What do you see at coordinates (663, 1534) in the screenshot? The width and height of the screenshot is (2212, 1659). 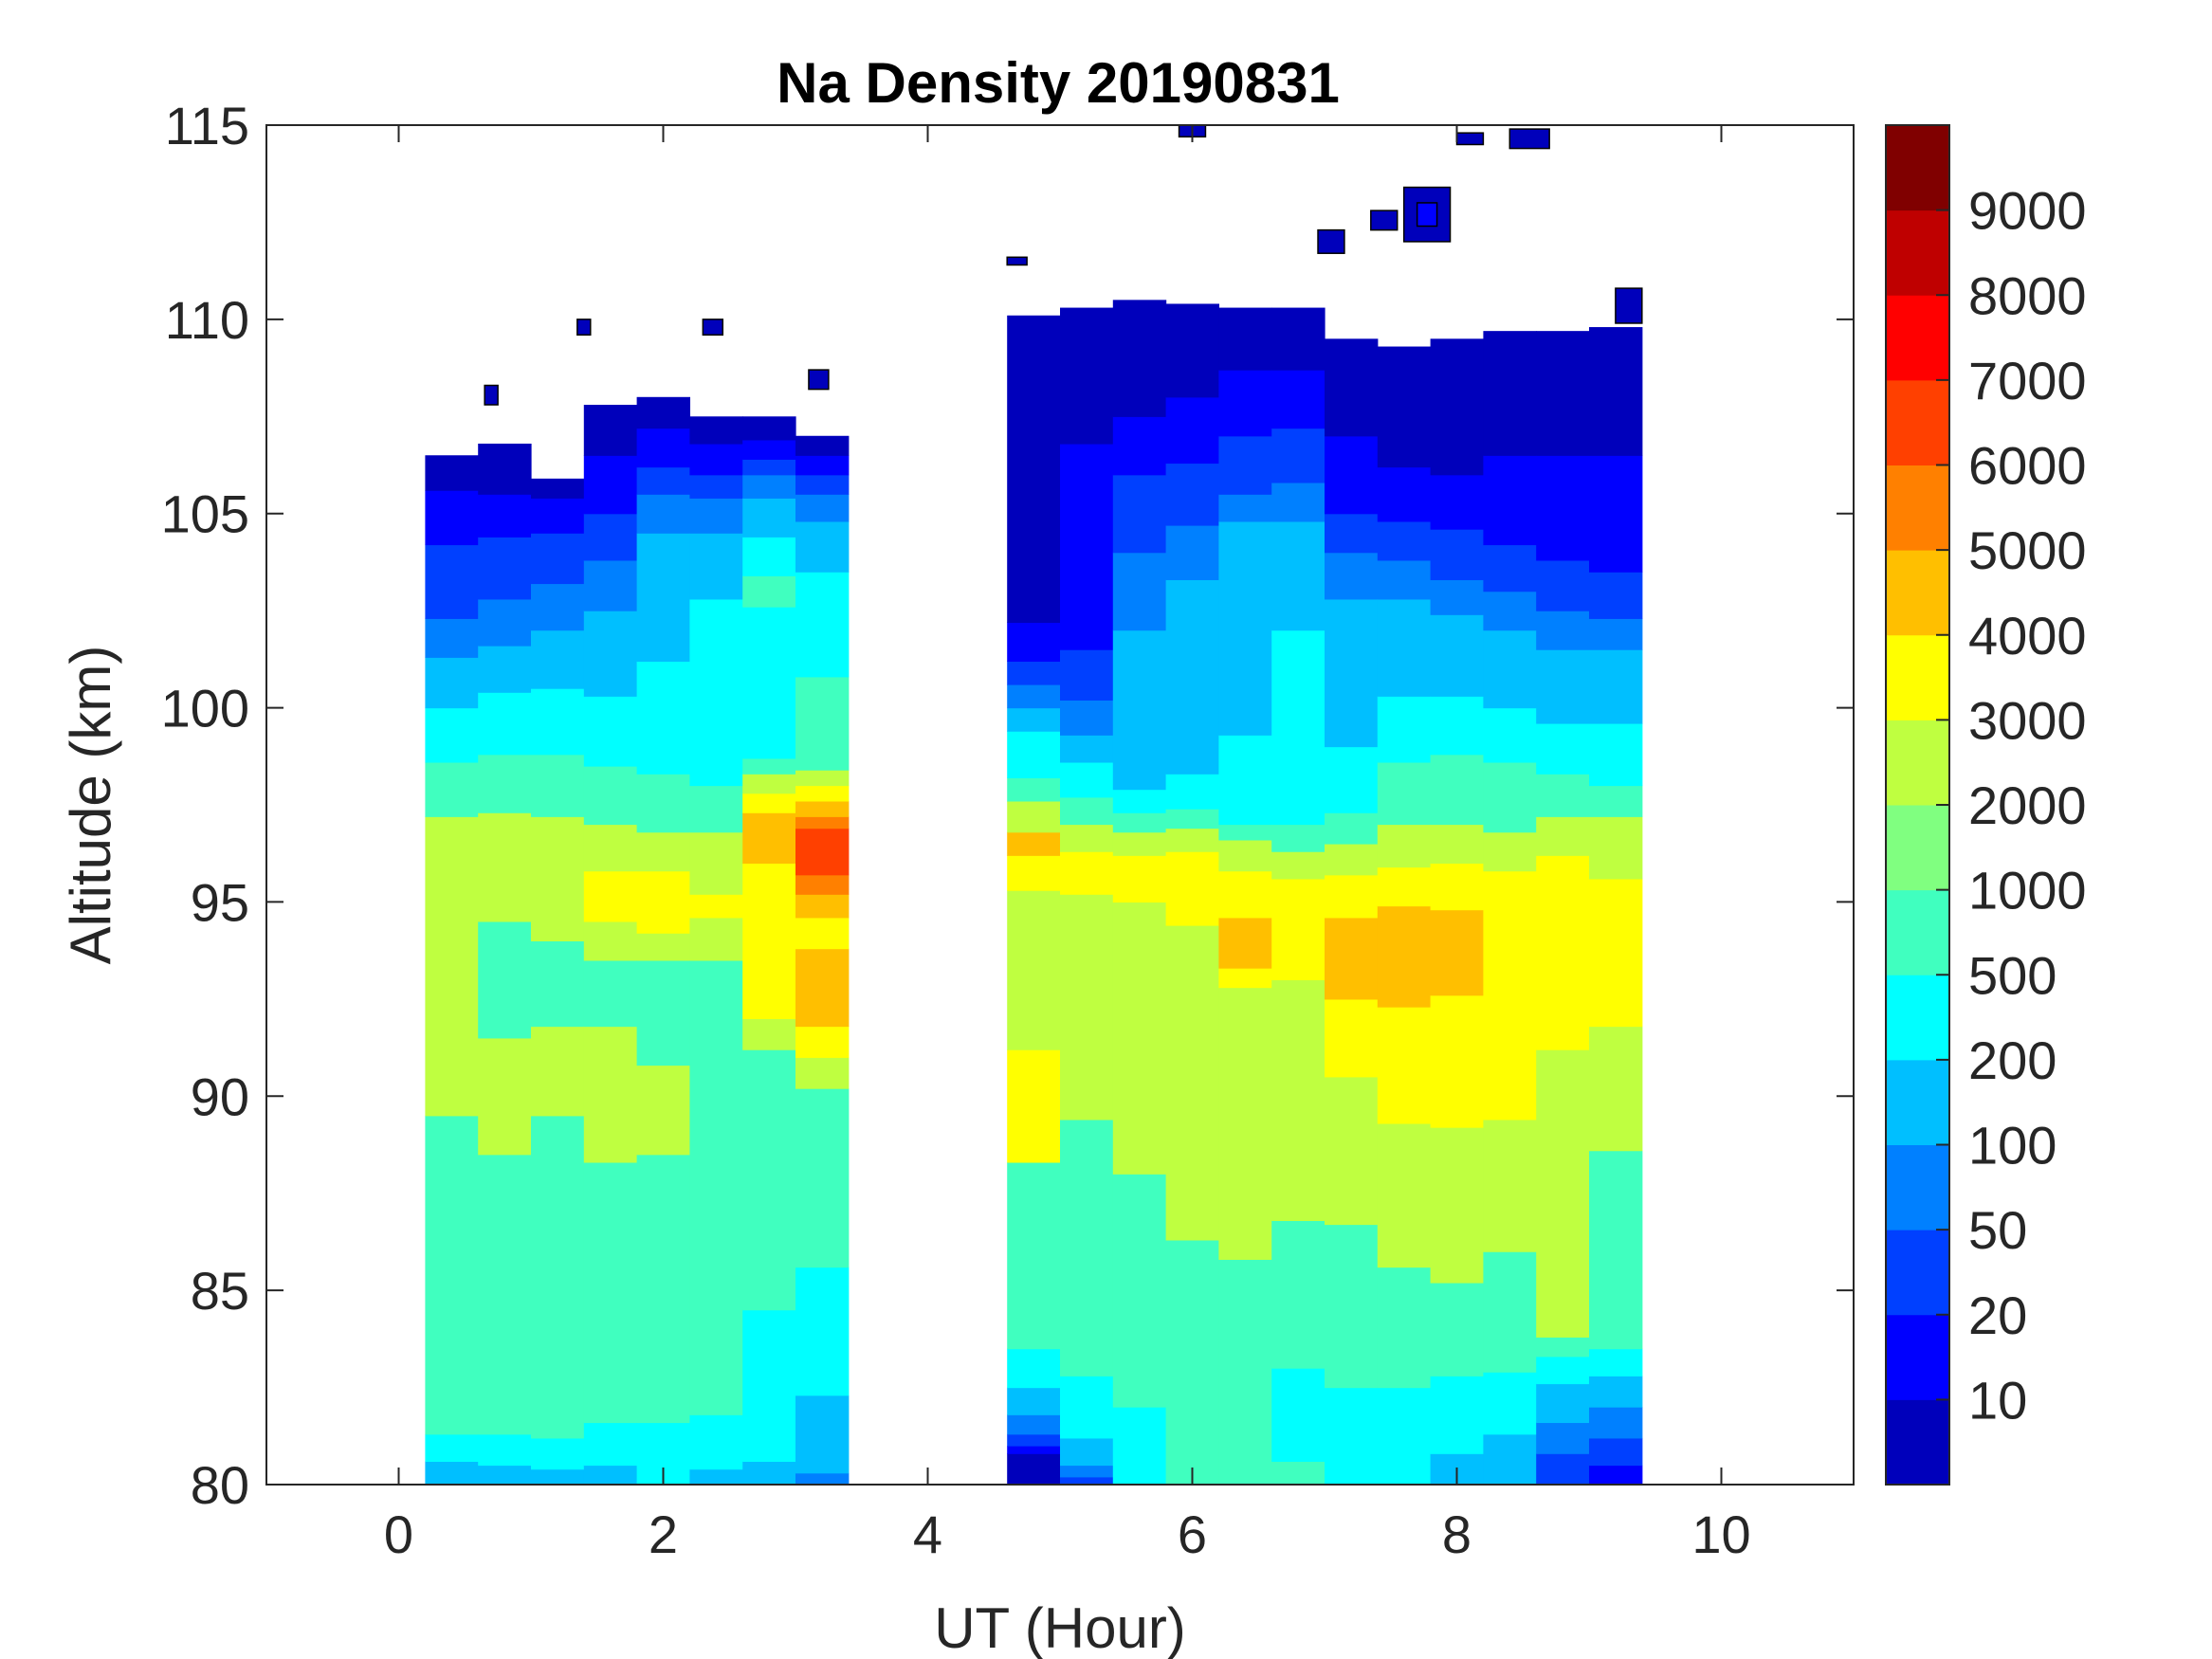 I see `x-tick-label: 2` at bounding box center [663, 1534].